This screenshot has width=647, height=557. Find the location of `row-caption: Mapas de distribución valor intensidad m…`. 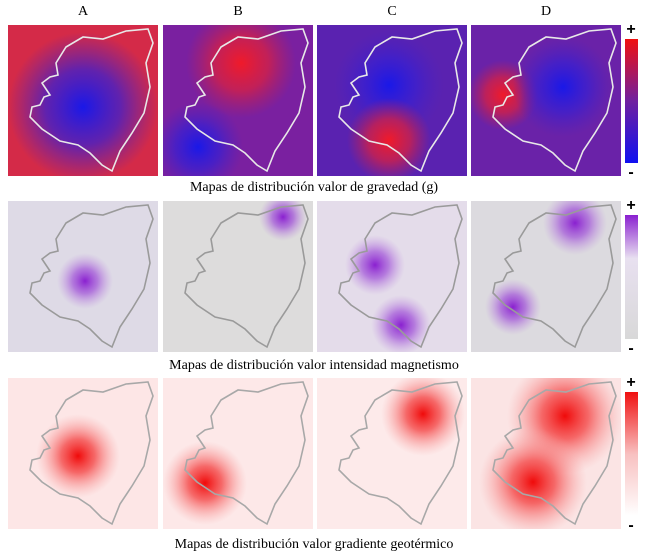

row-caption: Mapas de distribución valor intensidad m… is located at coordinates (314, 365).